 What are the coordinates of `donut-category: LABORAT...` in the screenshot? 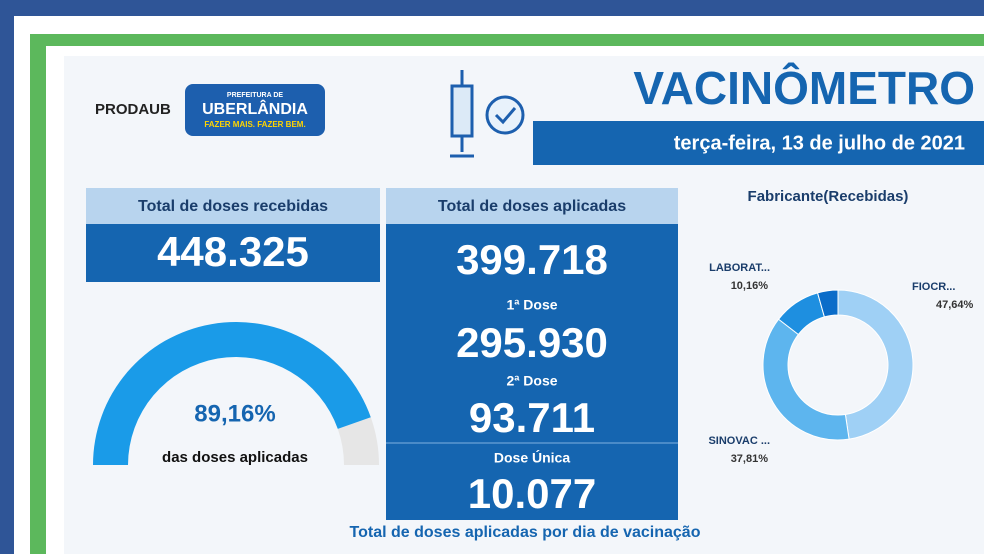 It's located at (739, 268).